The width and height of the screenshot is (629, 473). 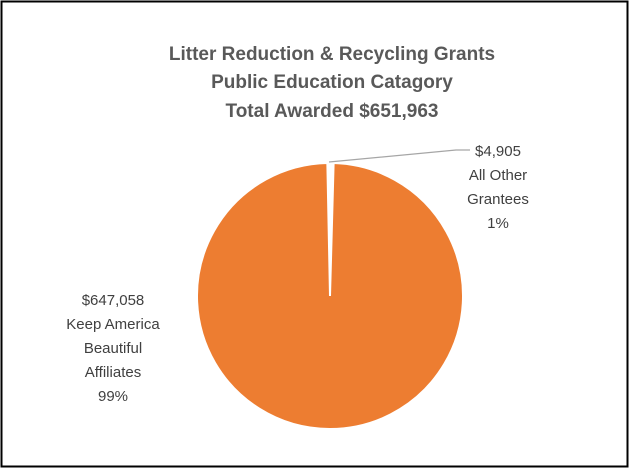 What do you see at coordinates (113, 324) in the screenshot?
I see `slice-label-line: Keep America` at bounding box center [113, 324].